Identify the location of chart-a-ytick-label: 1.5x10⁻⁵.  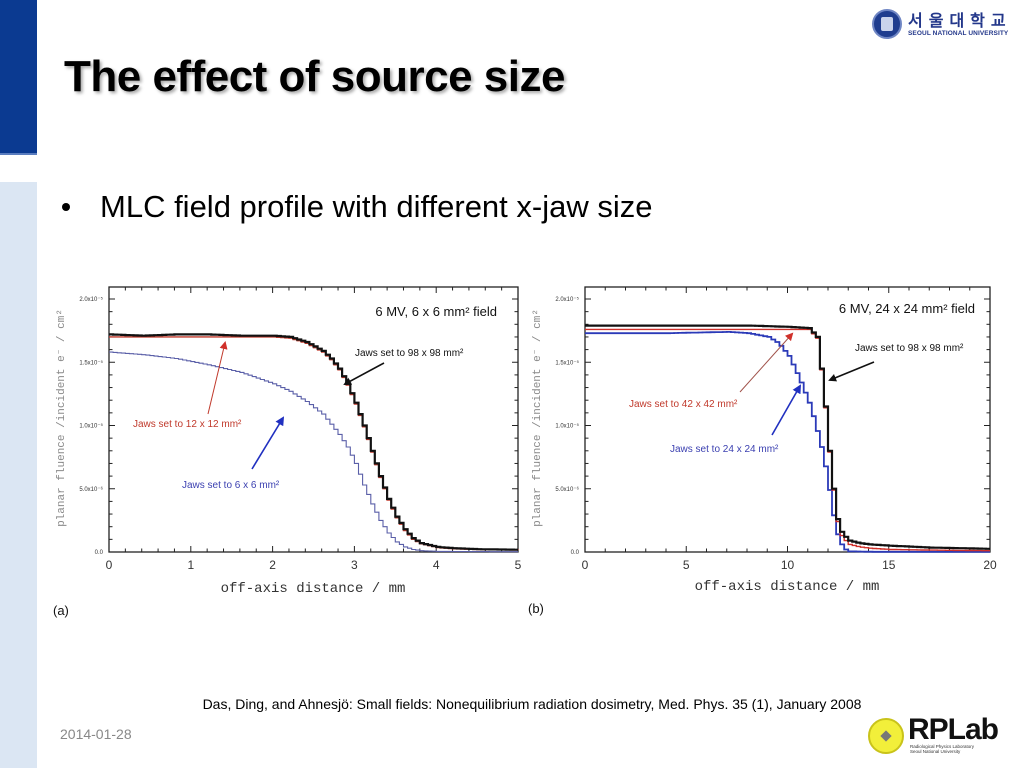
(91, 362).